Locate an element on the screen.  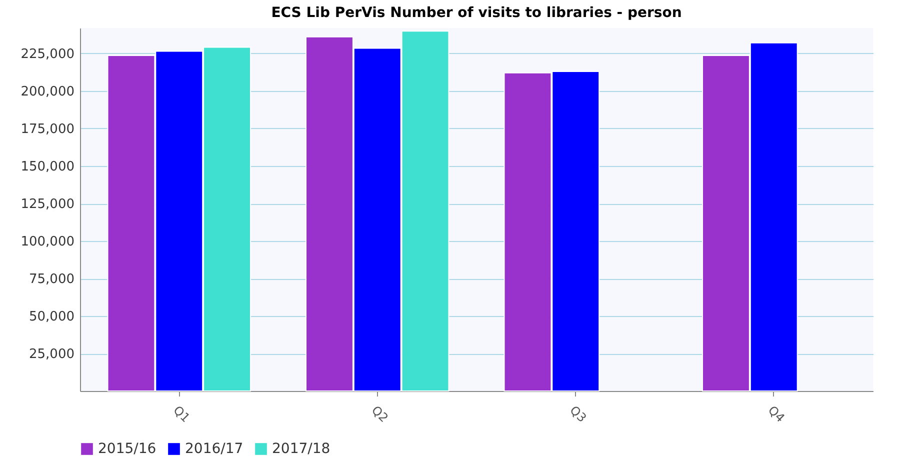
y-tick-label: 125,000 is located at coordinates (47, 204).